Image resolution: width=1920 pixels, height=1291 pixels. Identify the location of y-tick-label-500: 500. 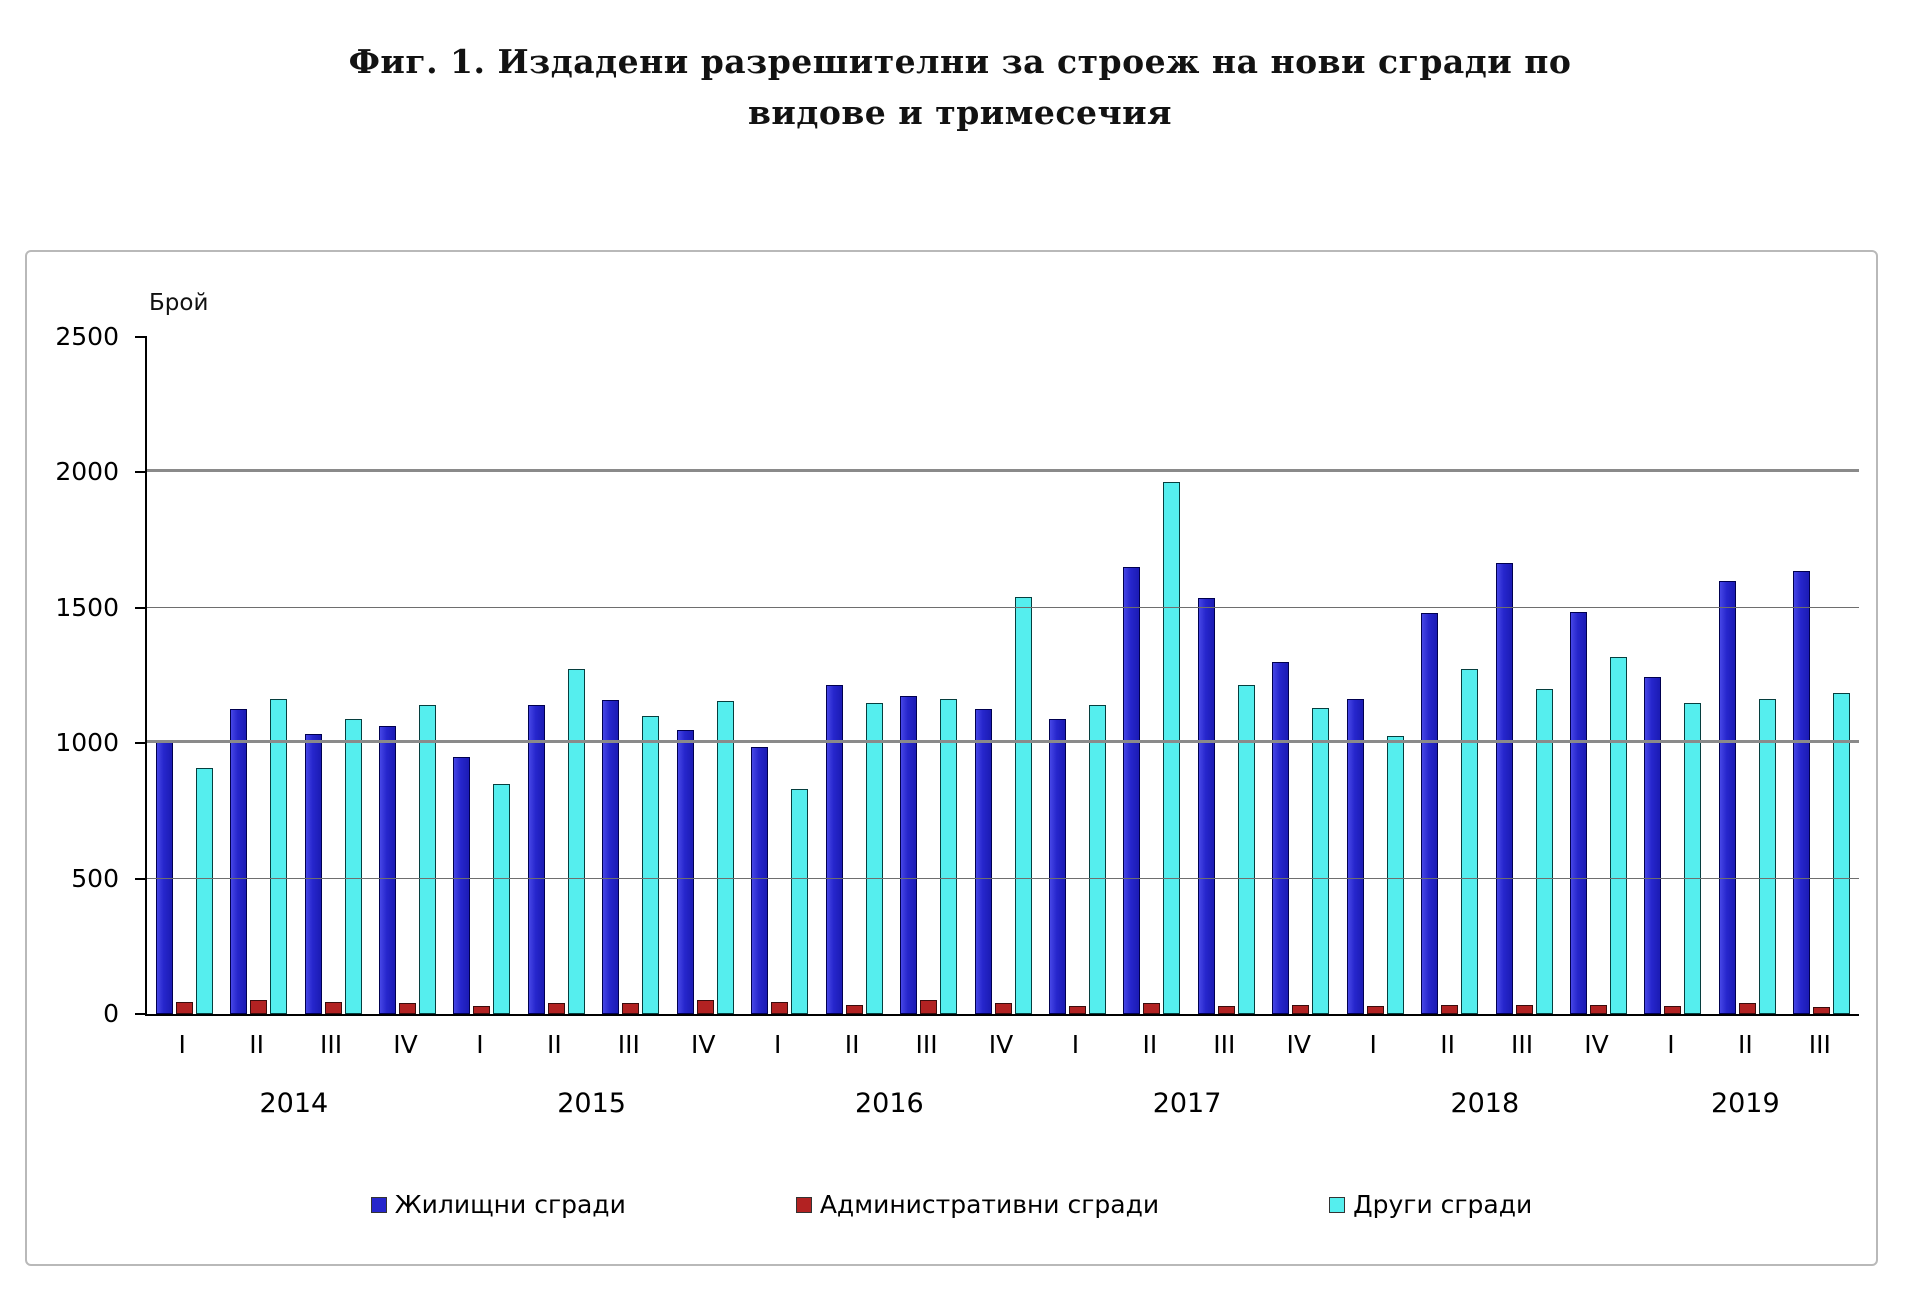
(95, 878).